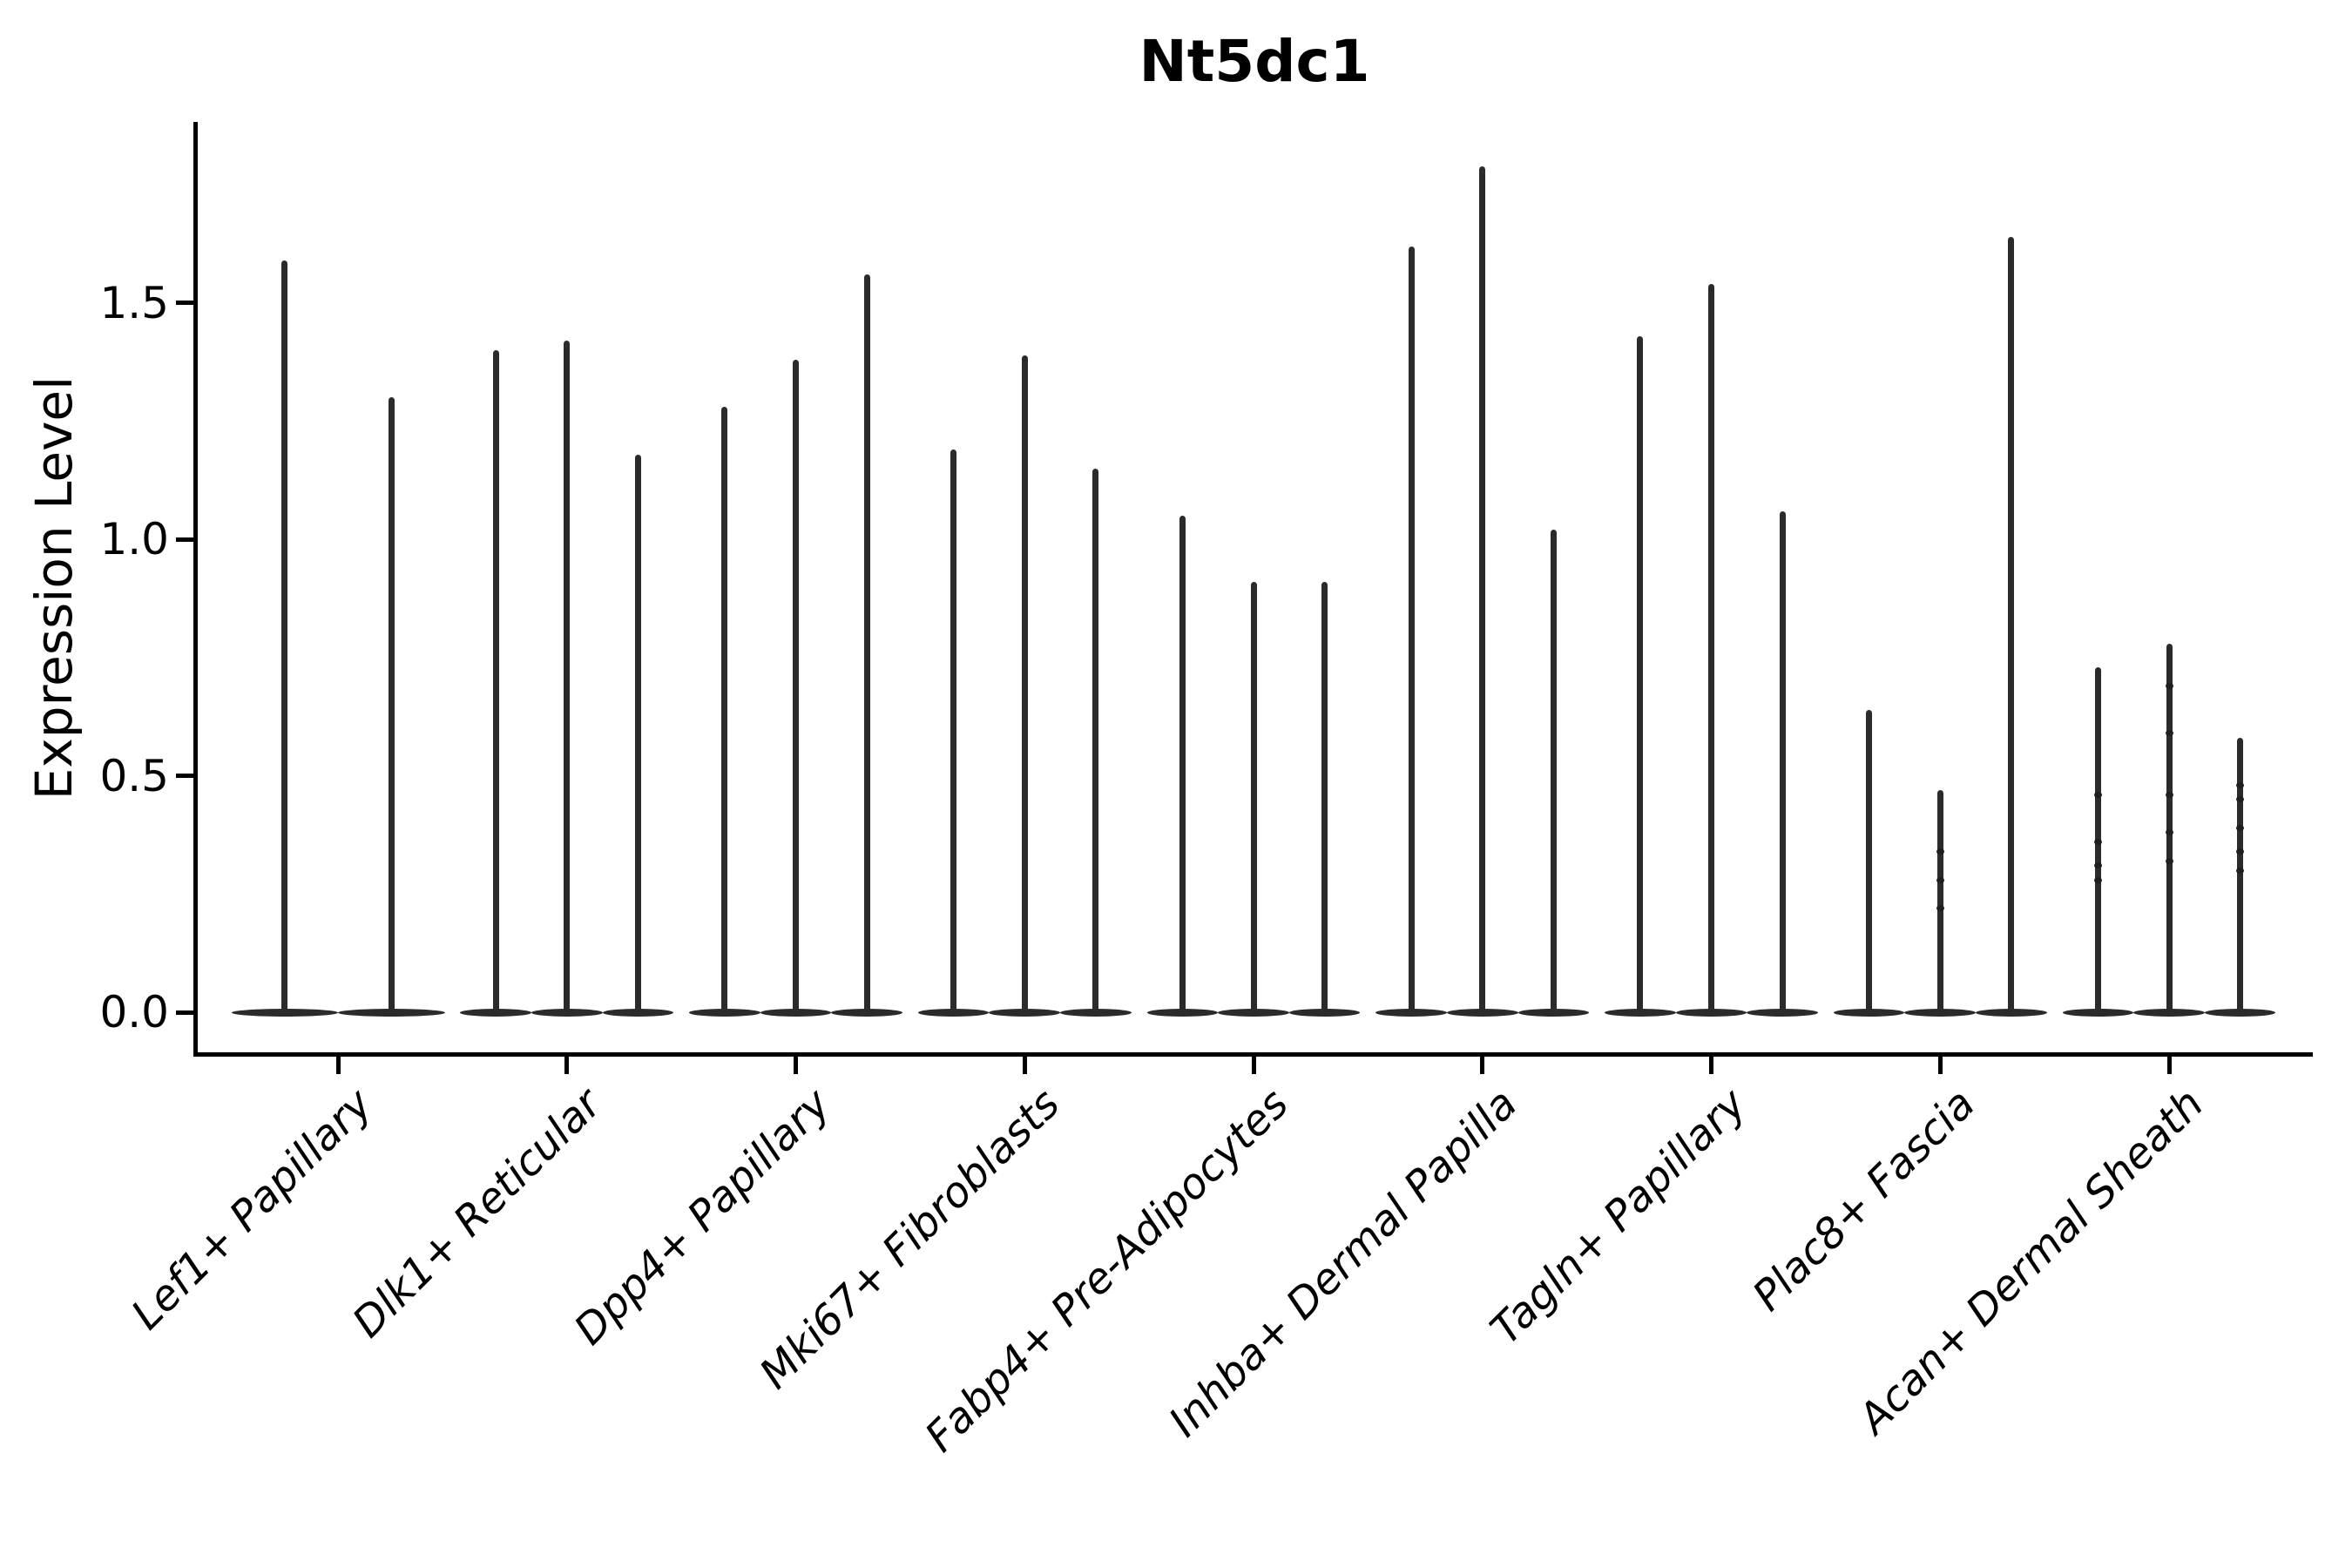 The height and width of the screenshot is (1568, 2352). Describe the element at coordinates (1253, 1054) in the screenshot. I see `x-axis-spine` at that location.